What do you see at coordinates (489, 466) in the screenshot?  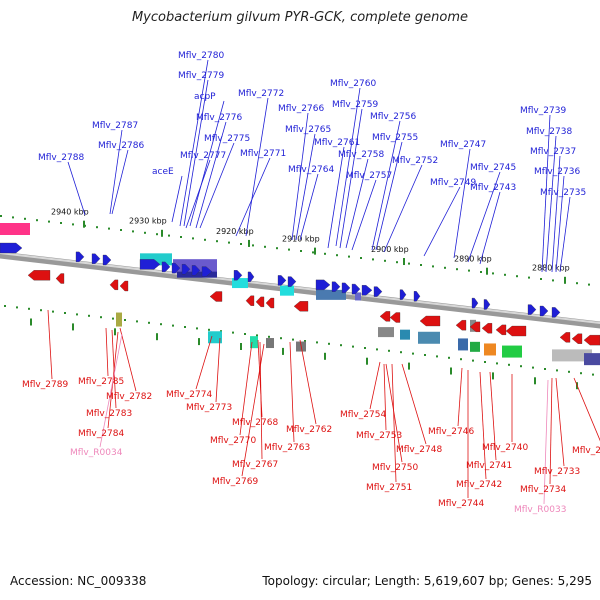 I see `gene-label: Mflv_2741` at bounding box center [489, 466].